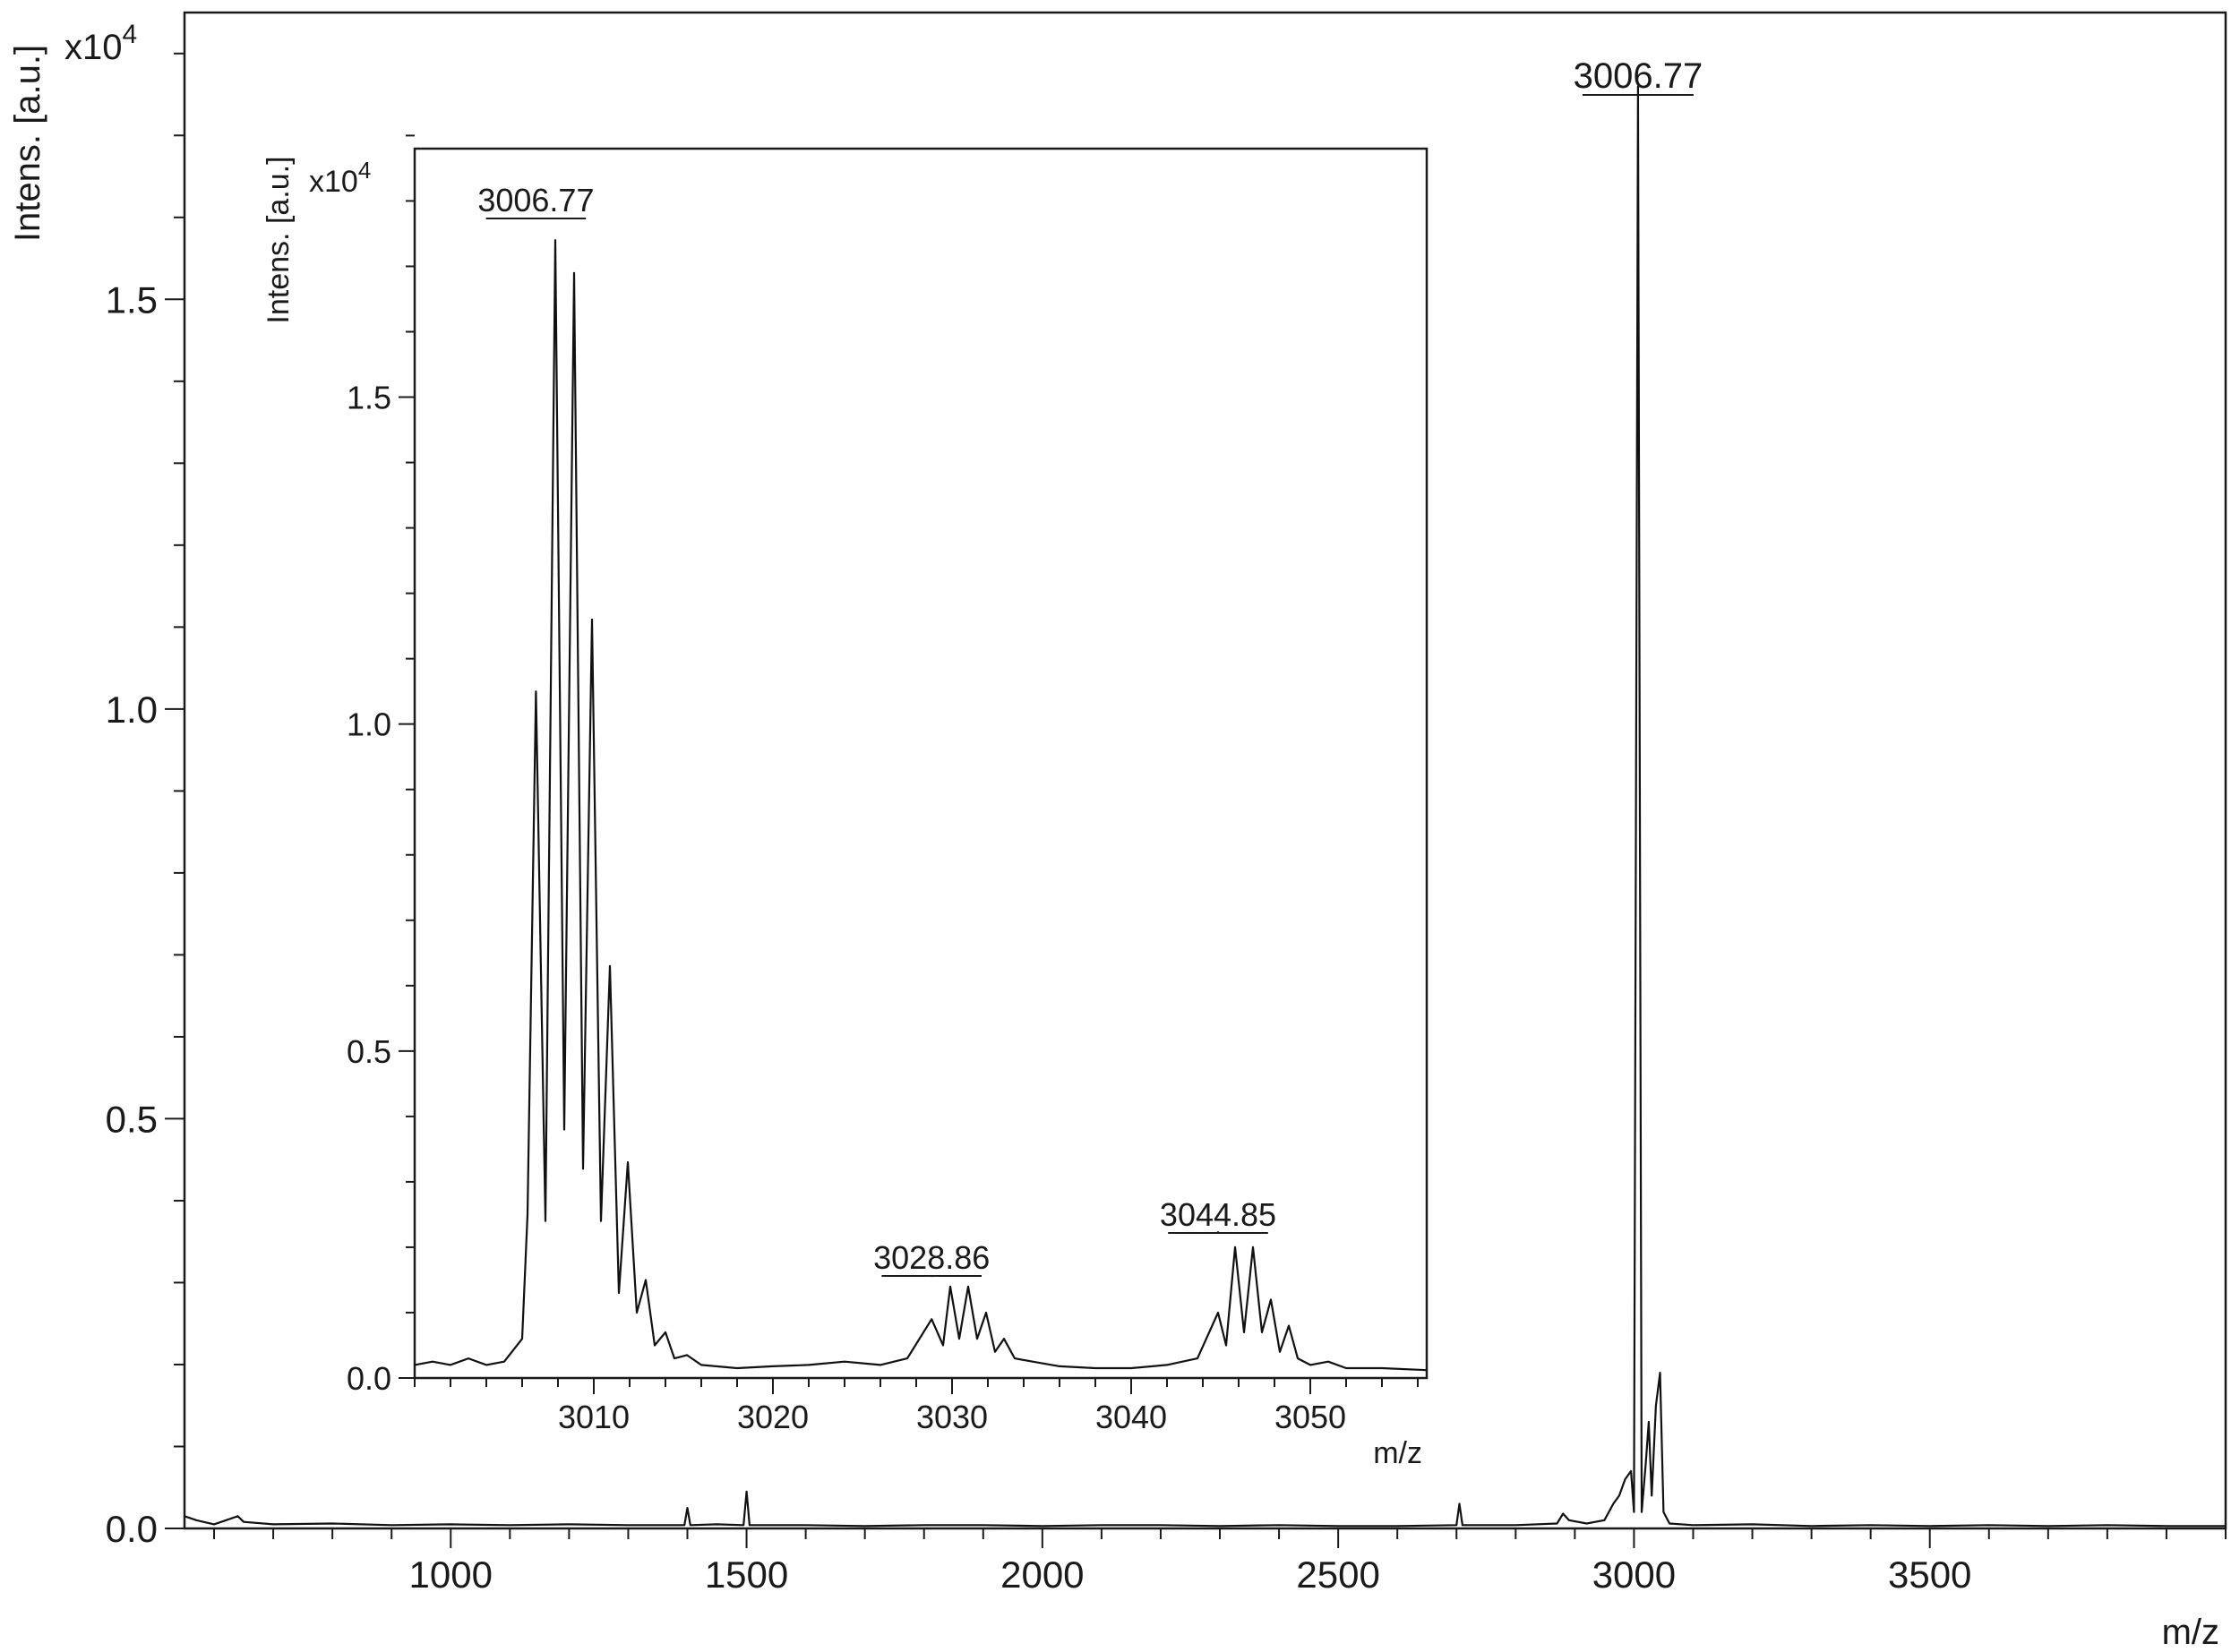 The image size is (2231, 1652). What do you see at coordinates (93, 47) in the screenshot?
I see `main-y-multiplier-base: x10` at bounding box center [93, 47].